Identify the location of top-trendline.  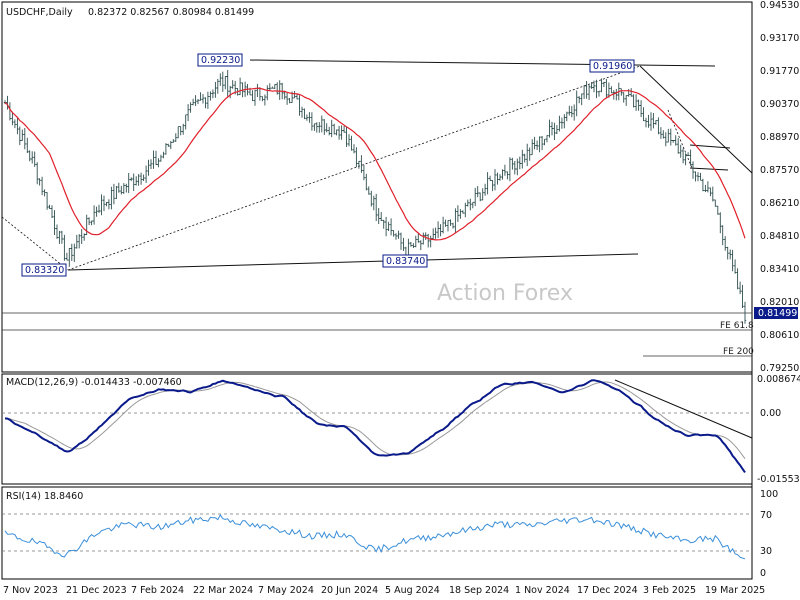
(482, 63).